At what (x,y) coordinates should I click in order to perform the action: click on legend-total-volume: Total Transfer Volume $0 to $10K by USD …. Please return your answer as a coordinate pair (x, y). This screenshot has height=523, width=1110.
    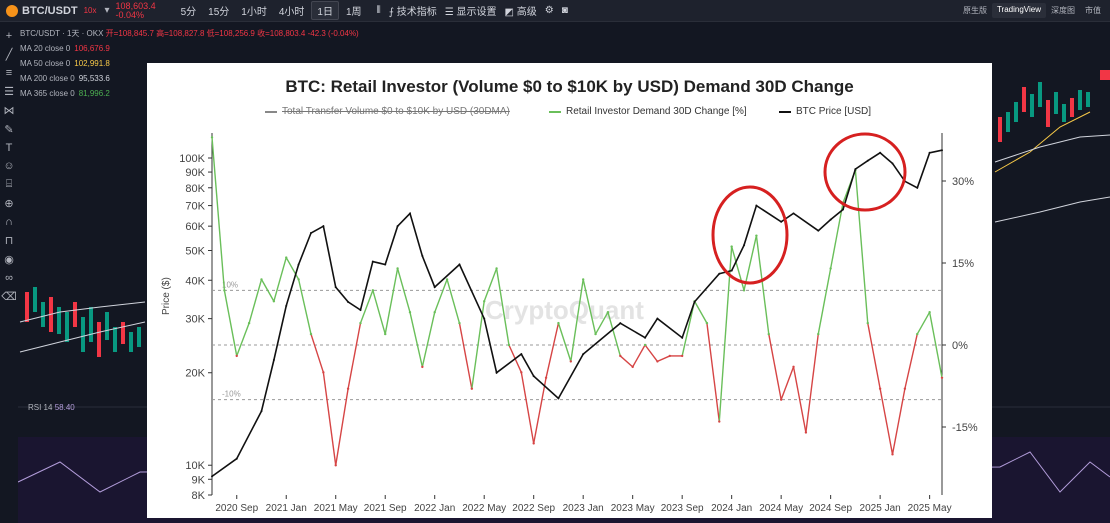
    Looking at the image, I should click on (387, 111).